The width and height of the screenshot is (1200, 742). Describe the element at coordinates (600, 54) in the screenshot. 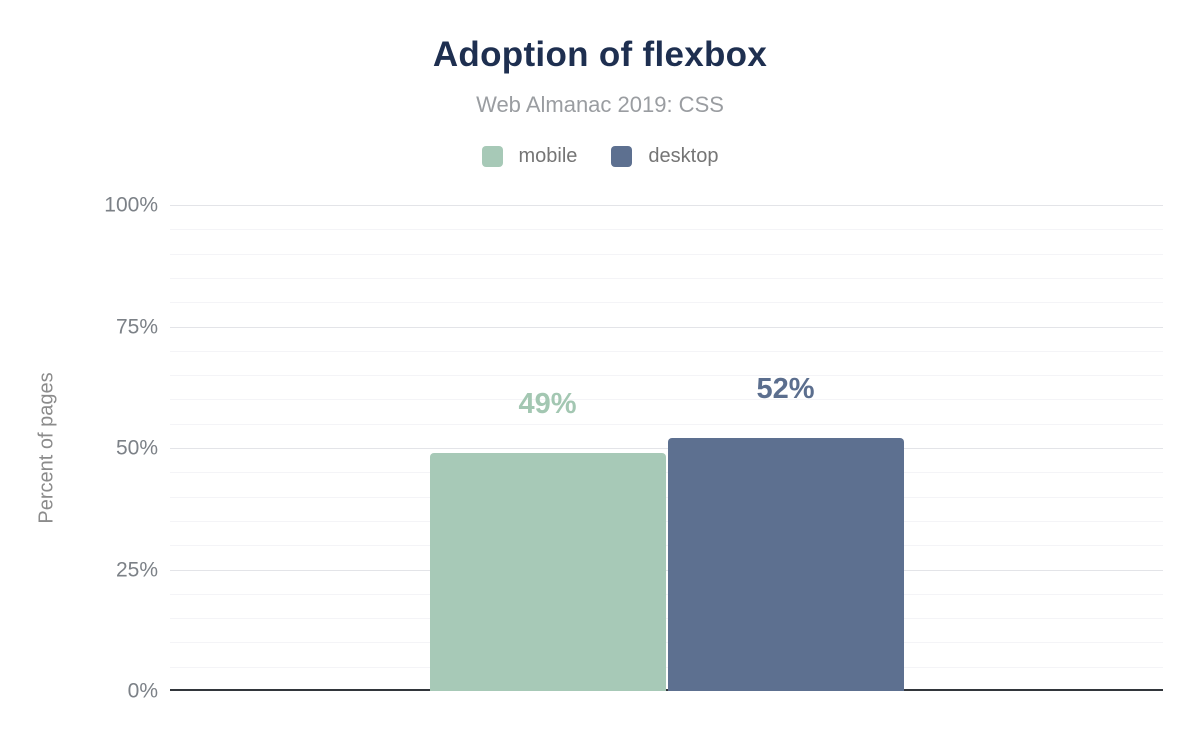

I see `chart-title: Adoption of flexbox` at that location.